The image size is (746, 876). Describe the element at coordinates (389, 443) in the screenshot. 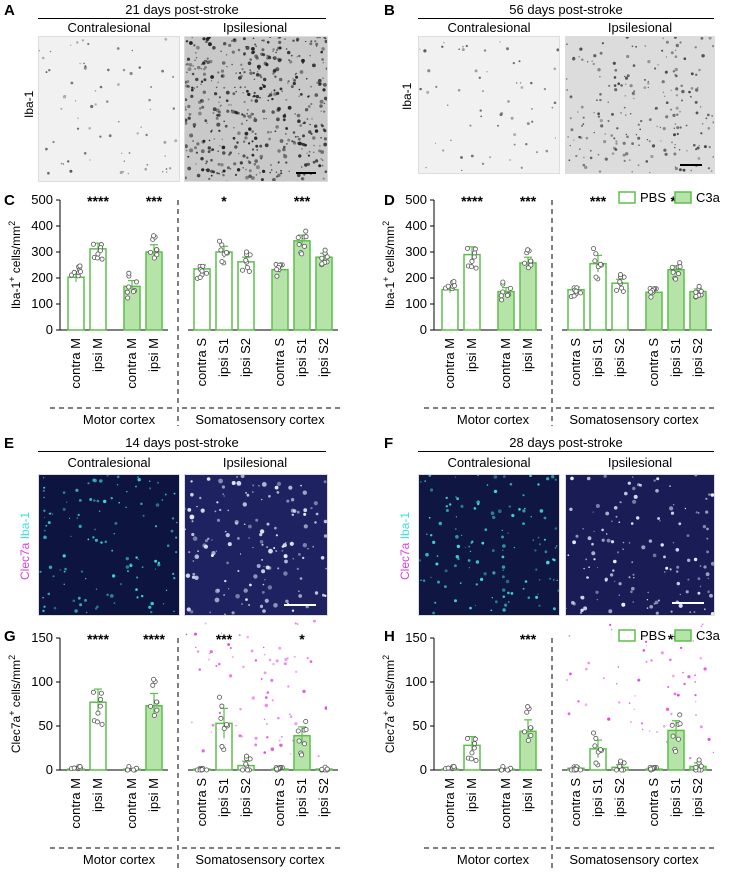

I see `panel-label-f: F` at that location.